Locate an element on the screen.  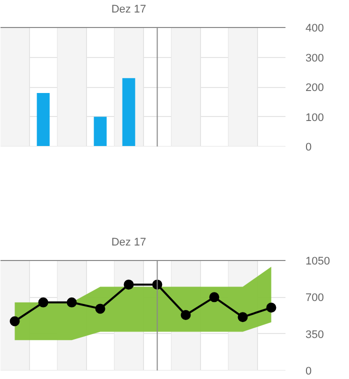
y-tick-label: 100 is located at coordinates (315, 118).